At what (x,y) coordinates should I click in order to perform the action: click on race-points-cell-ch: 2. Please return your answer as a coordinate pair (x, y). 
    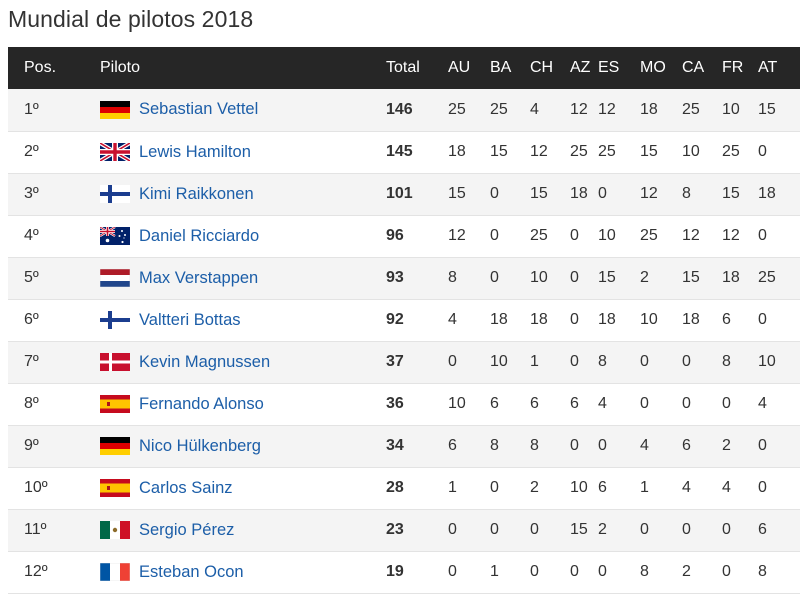
    Looking at the image, I should click on (550, 488).